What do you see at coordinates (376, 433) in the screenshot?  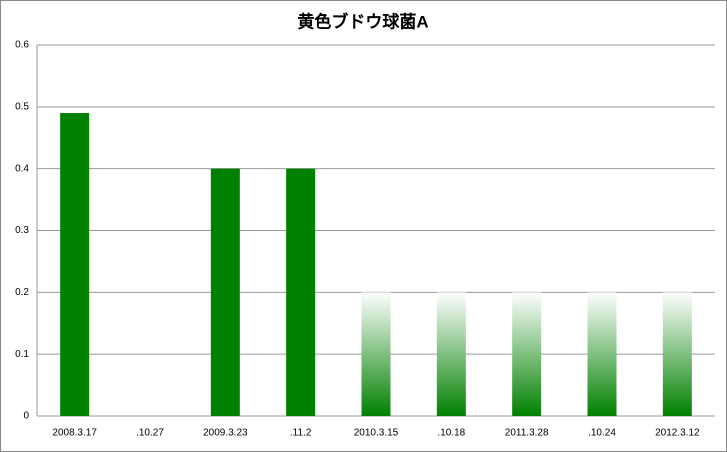 I see `x-tick-label: 2010.3.15` at bounding box center [376, 433].